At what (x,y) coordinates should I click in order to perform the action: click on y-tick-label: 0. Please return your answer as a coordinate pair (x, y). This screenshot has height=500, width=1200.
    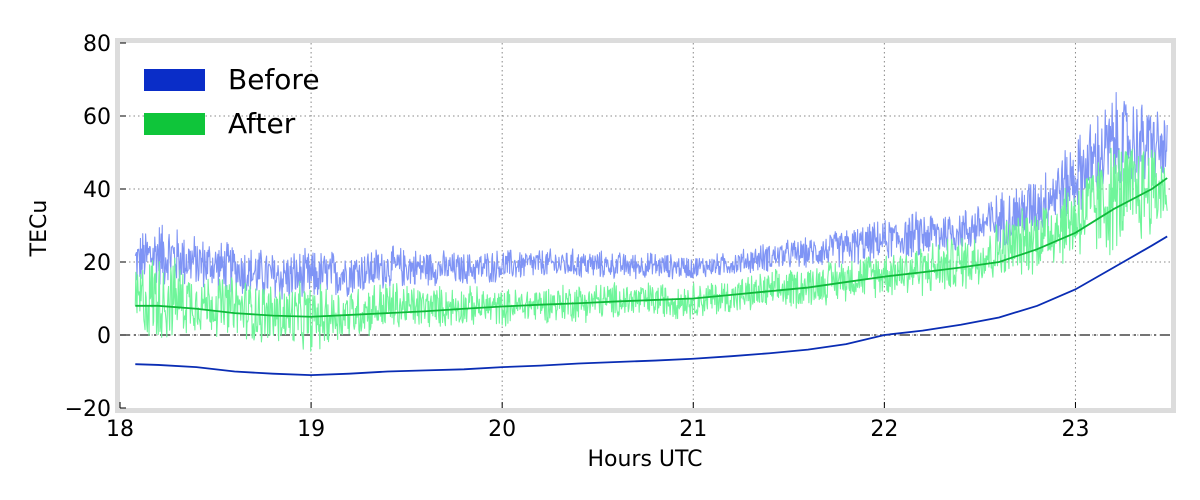
    Looking at the image, I should click on (104, 336).